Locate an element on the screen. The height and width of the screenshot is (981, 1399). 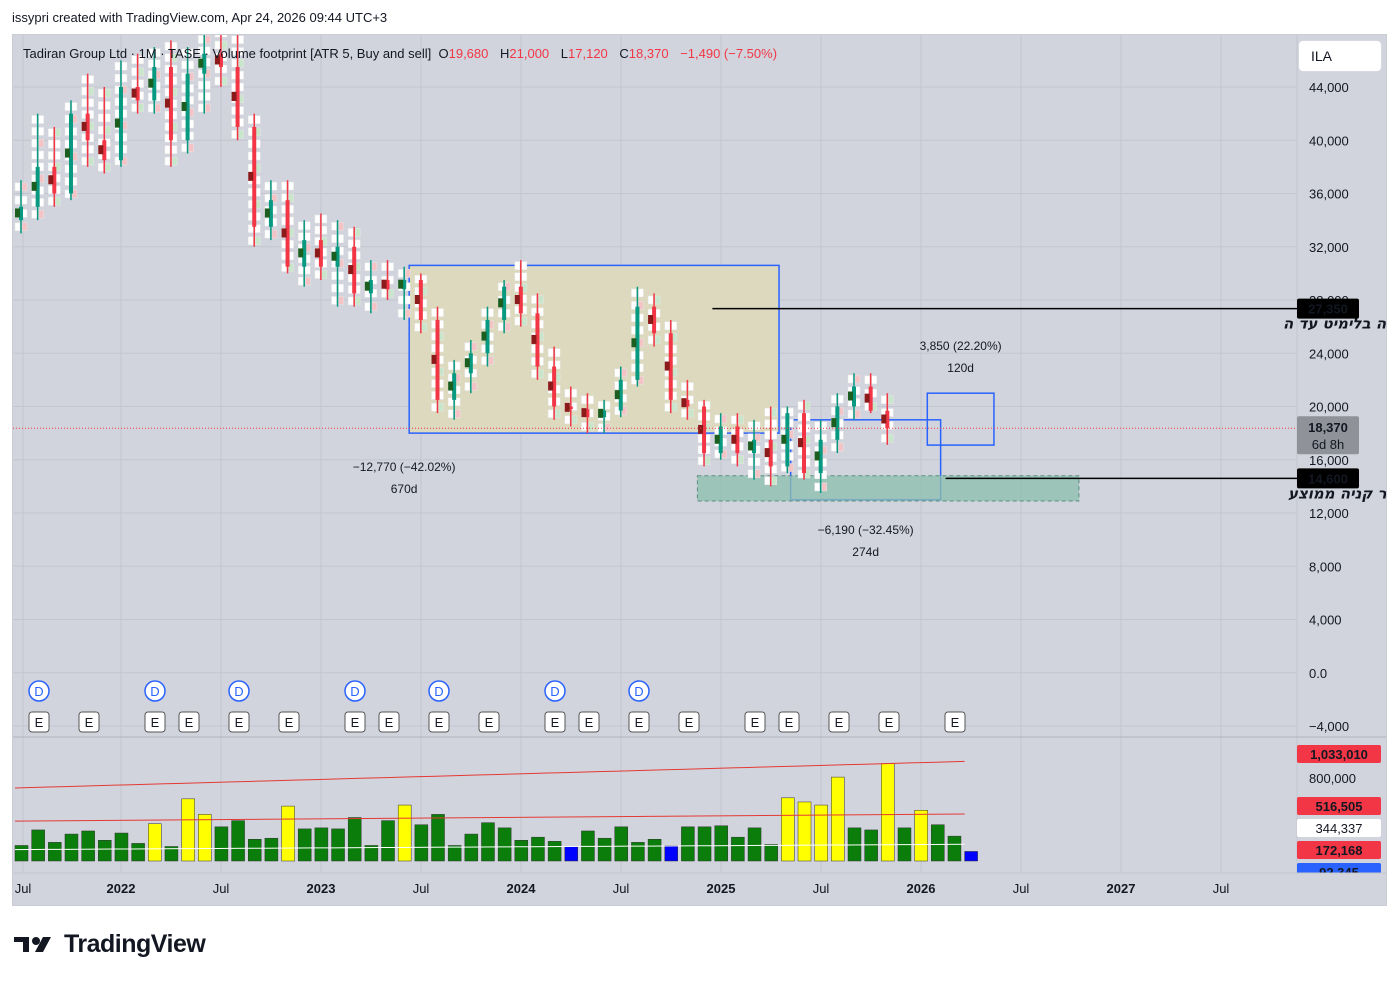
sell-limit-tag-bg is located at coordinates (1328, 308).